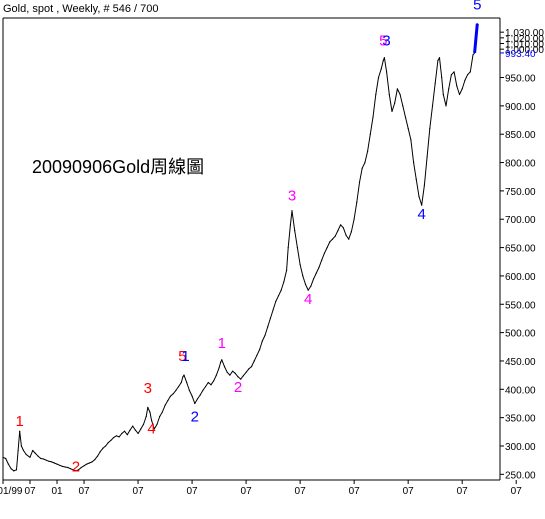 The height and width of the screenshot is (519, 545). I want to click on y-tick-label-6: 850.00, so click(520, 135).